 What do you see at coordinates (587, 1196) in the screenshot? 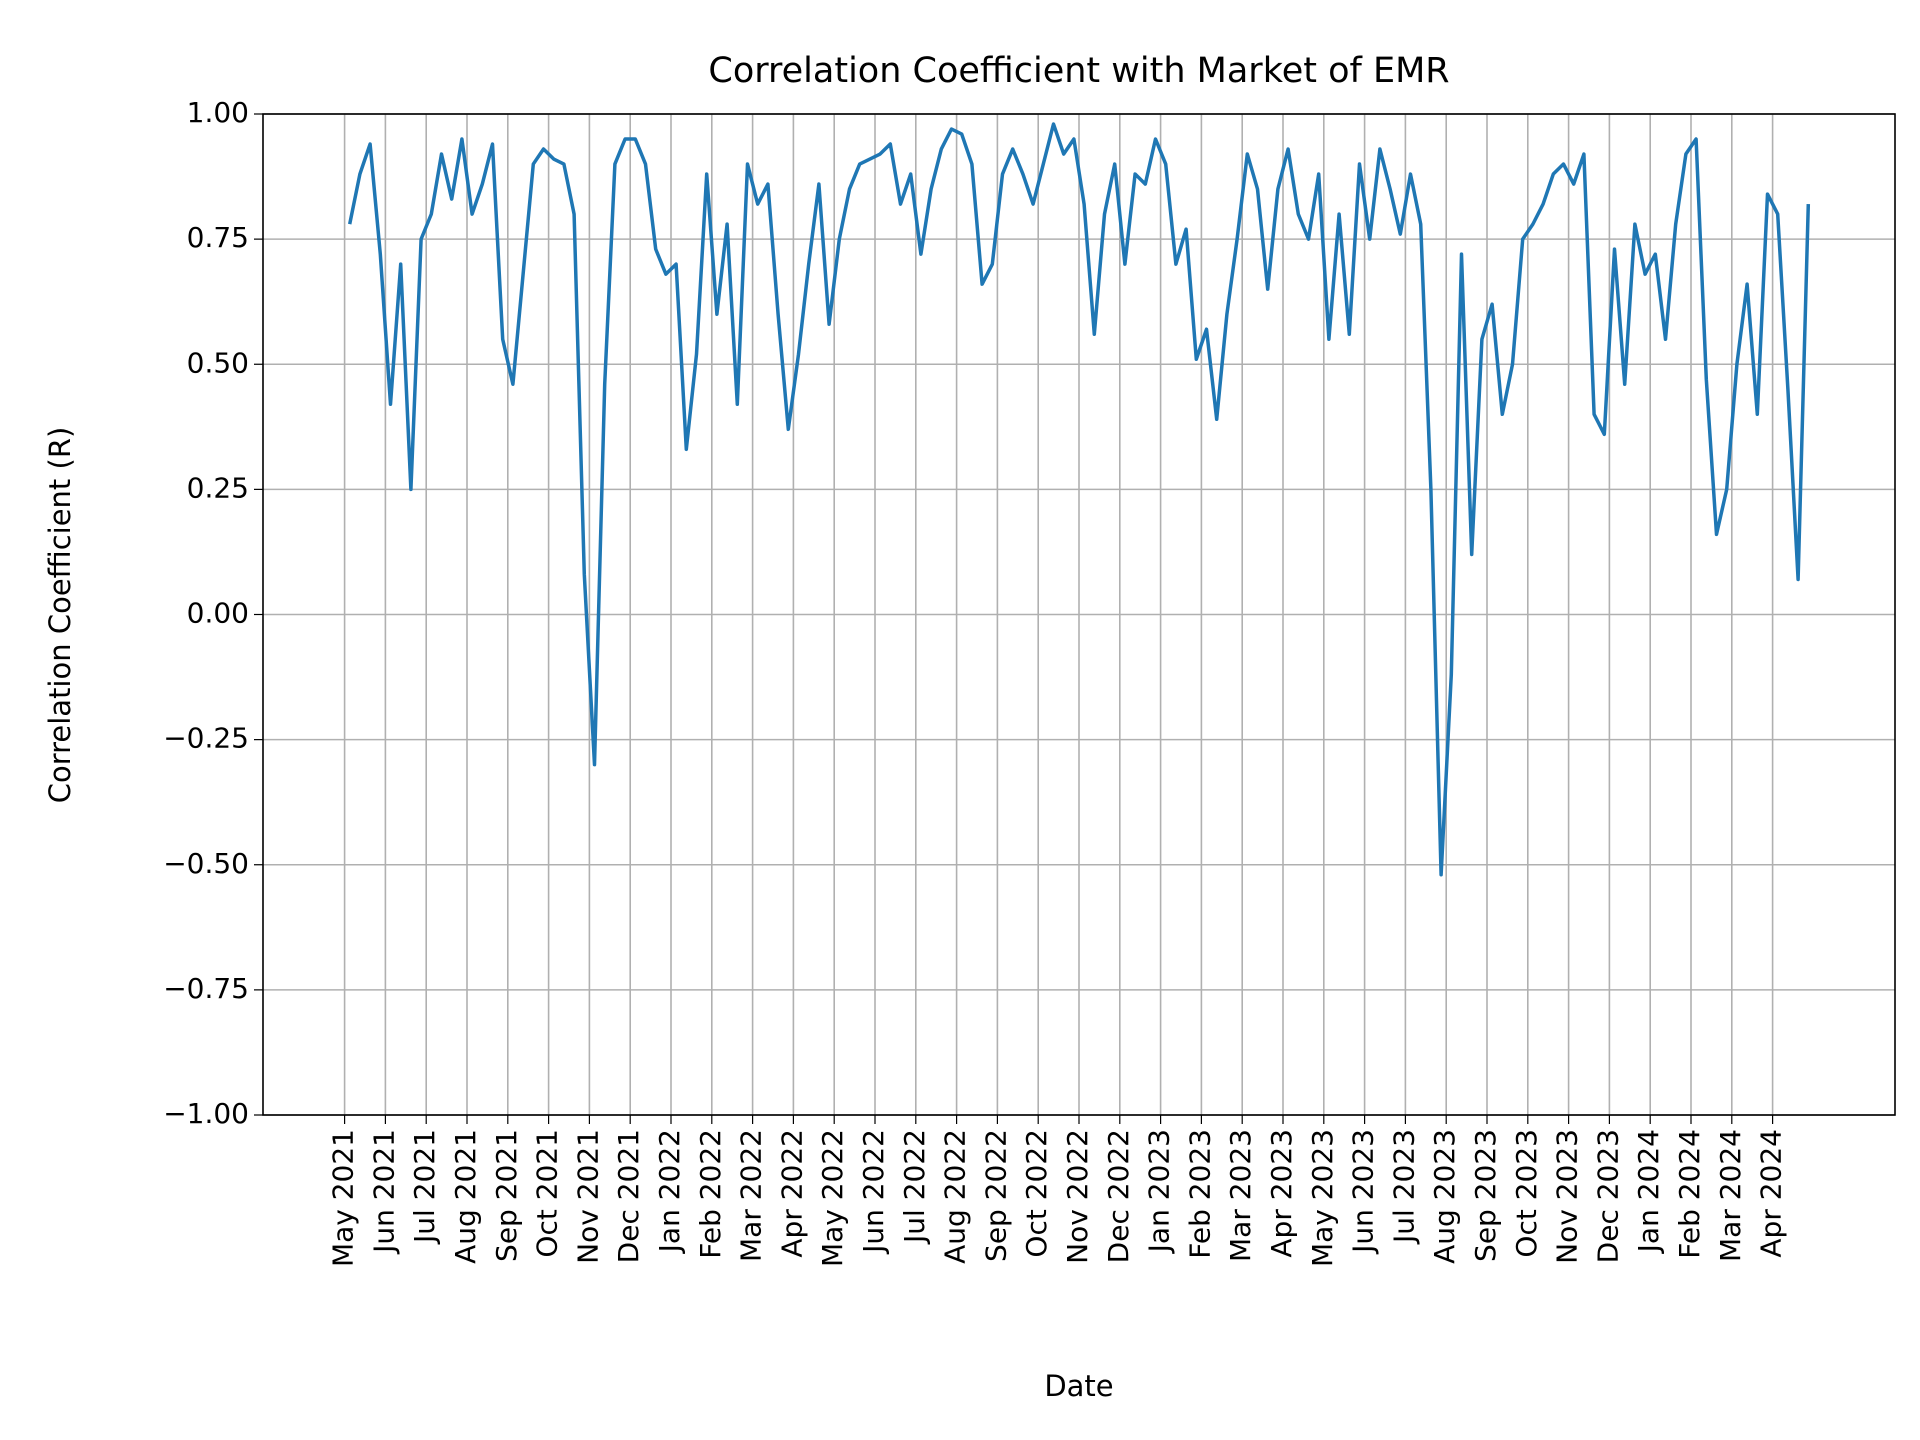
I see `x-tick-label: Nov 2021` at bounding box center [587, 1196].